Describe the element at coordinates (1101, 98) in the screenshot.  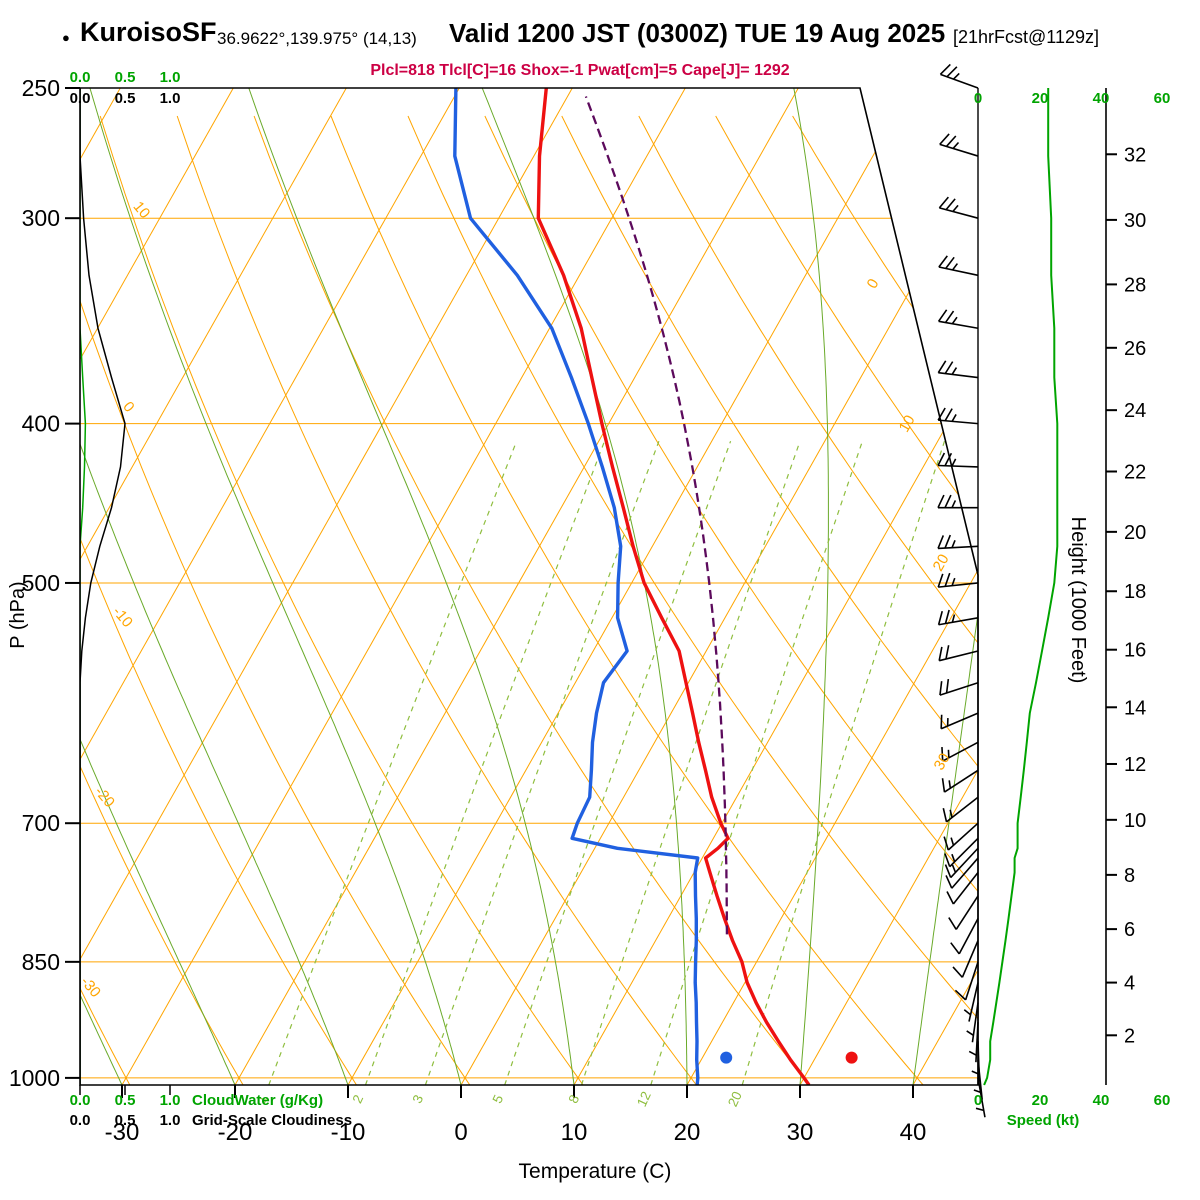
I see `speed-scale-top-2: 40` at that location.